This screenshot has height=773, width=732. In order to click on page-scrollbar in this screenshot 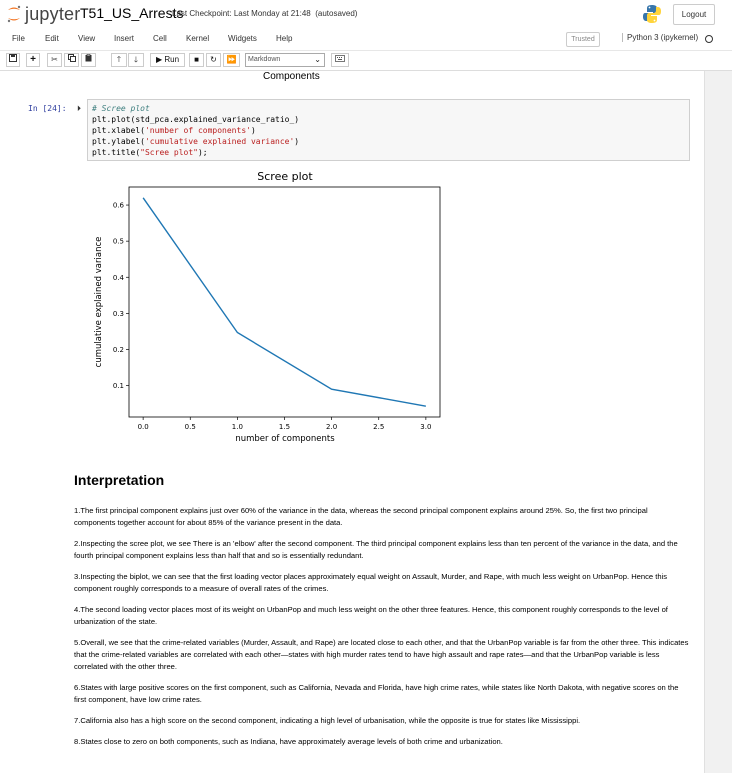, I will do `click(718, 422)`.